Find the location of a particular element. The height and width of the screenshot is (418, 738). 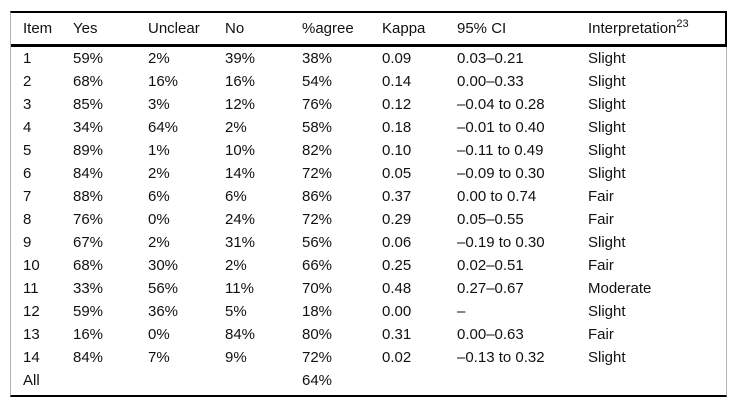

cell-yes: 67% is located at coordinates (88, 242).